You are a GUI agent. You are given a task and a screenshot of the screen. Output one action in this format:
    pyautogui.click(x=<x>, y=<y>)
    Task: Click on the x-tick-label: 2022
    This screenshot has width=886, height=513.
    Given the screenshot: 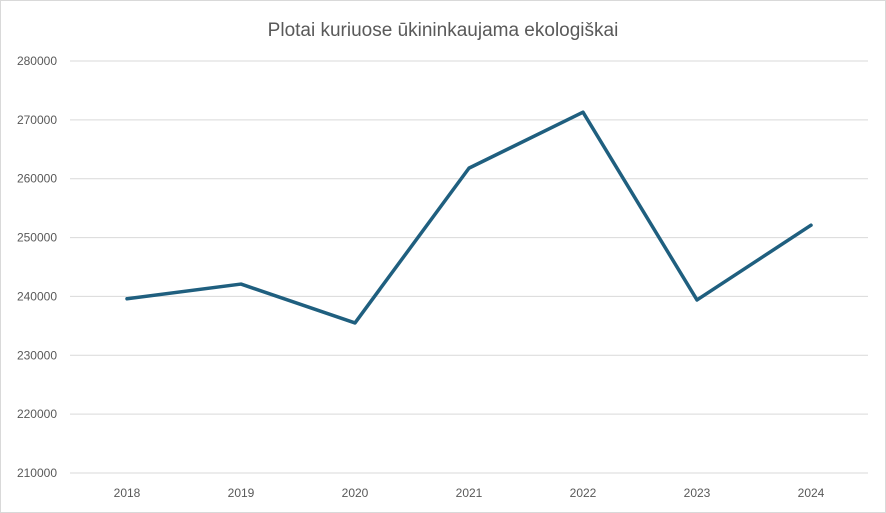 What is the action you would take?
    pyautogui.click(x=583, y=493)
    